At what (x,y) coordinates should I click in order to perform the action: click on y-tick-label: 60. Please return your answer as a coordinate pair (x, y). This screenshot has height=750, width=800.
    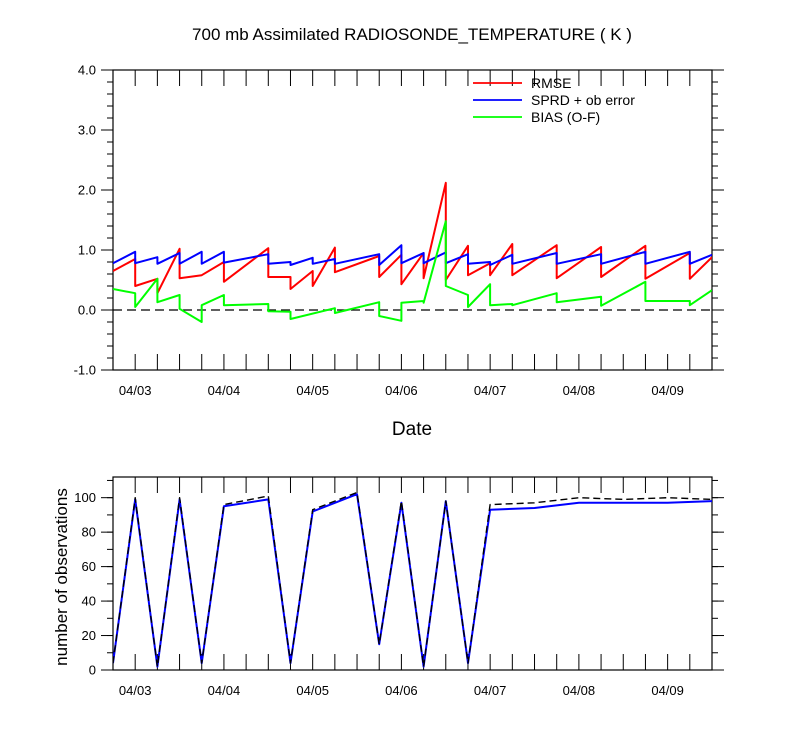
    Looking at the image, I should click on (89, 566).